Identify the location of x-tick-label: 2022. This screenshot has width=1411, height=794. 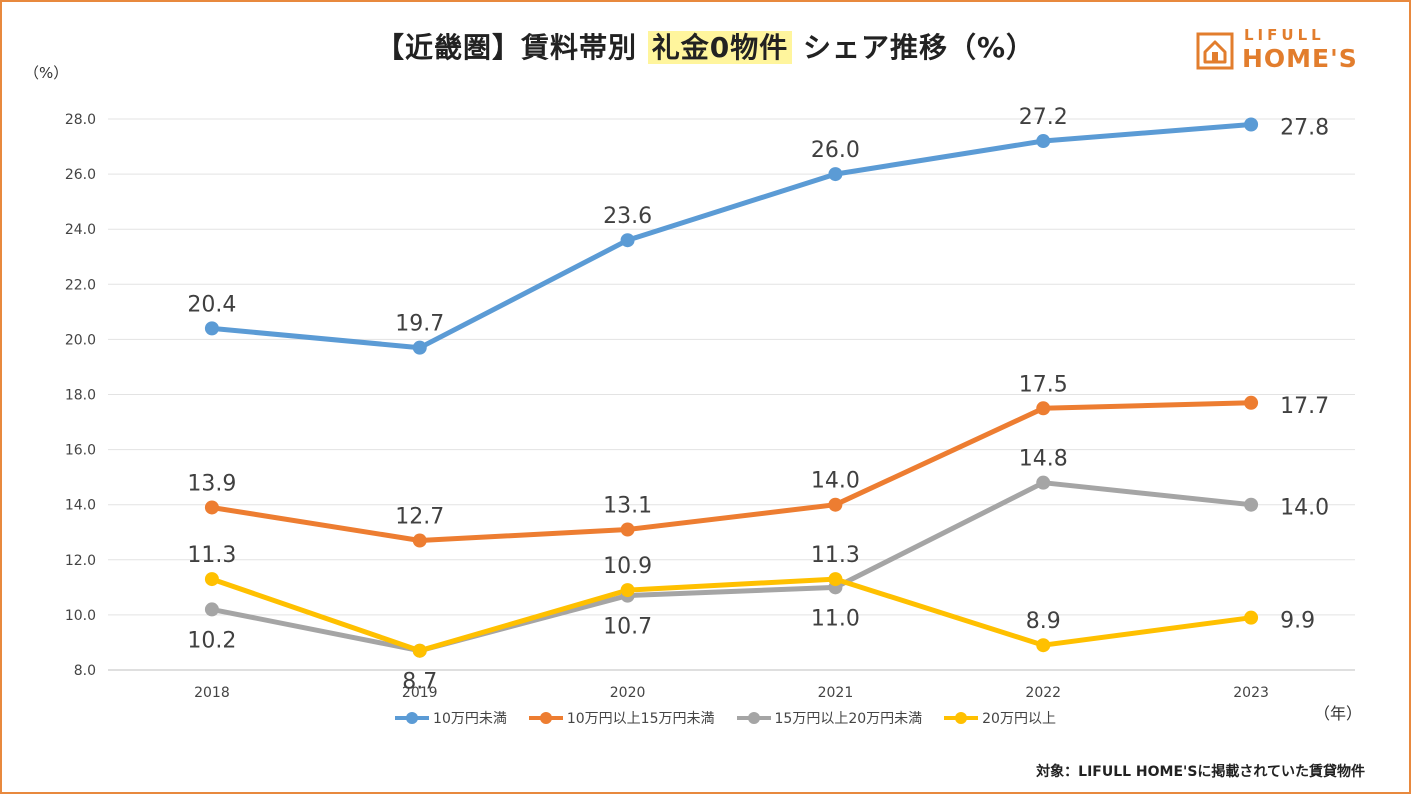
(1043, 693).